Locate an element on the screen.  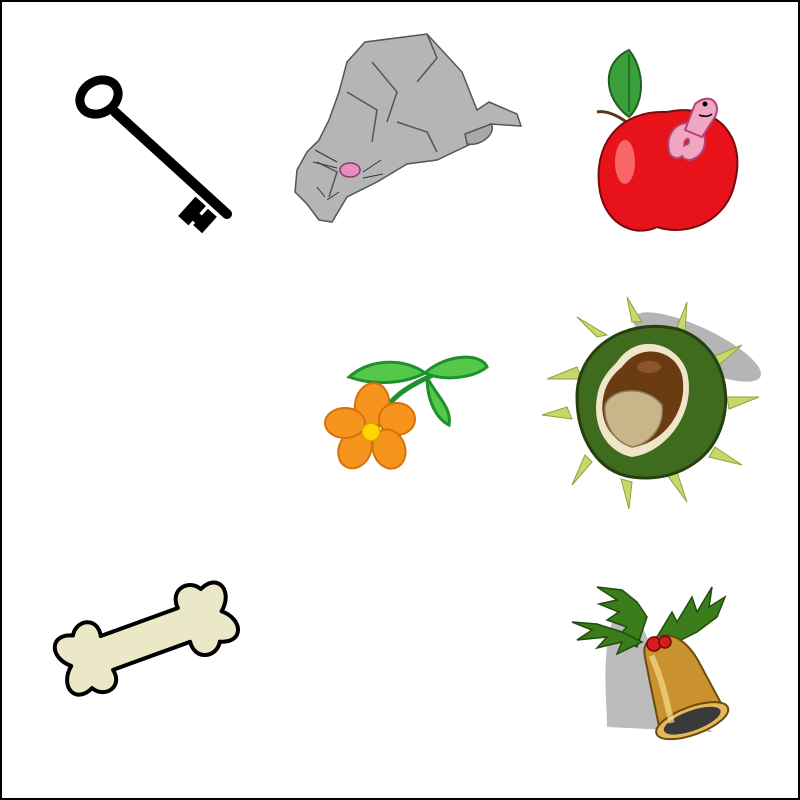
flower-icon is located at coordinates (406, 412).